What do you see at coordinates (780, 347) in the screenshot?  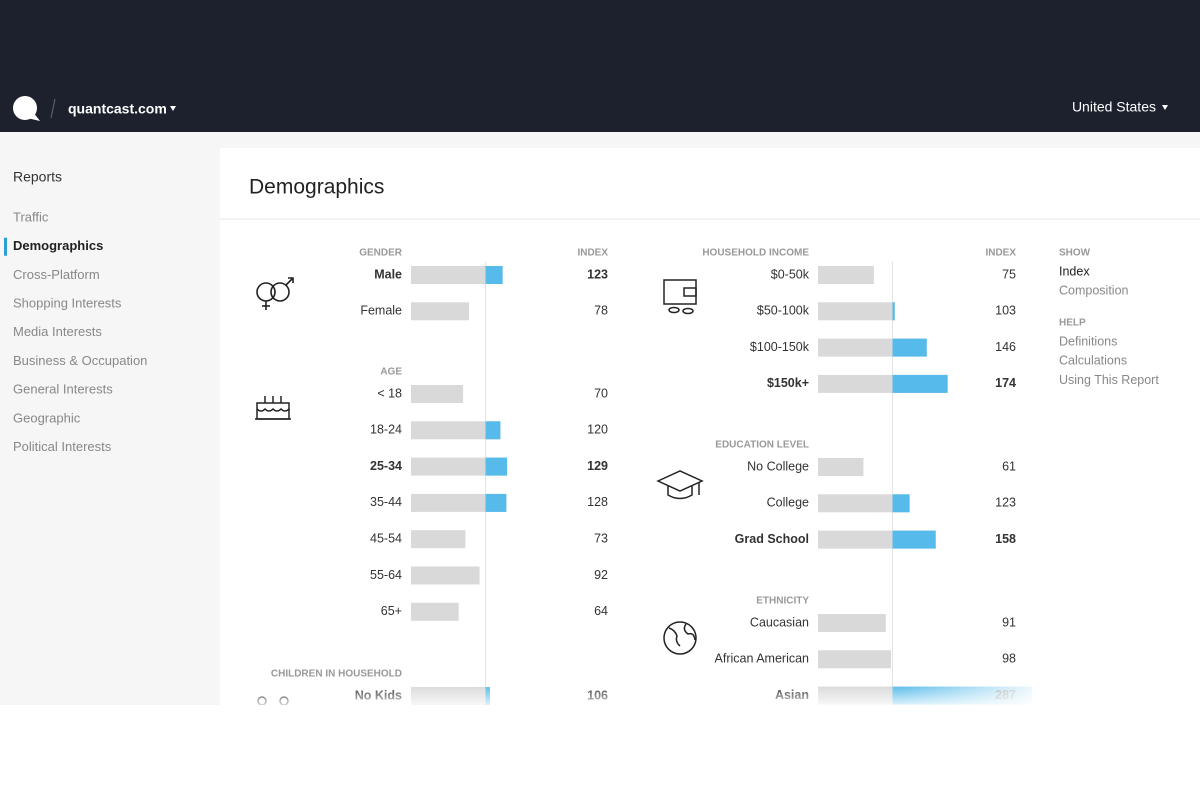 I see `row-label: $100-150k` at bounding box center [780, 347].